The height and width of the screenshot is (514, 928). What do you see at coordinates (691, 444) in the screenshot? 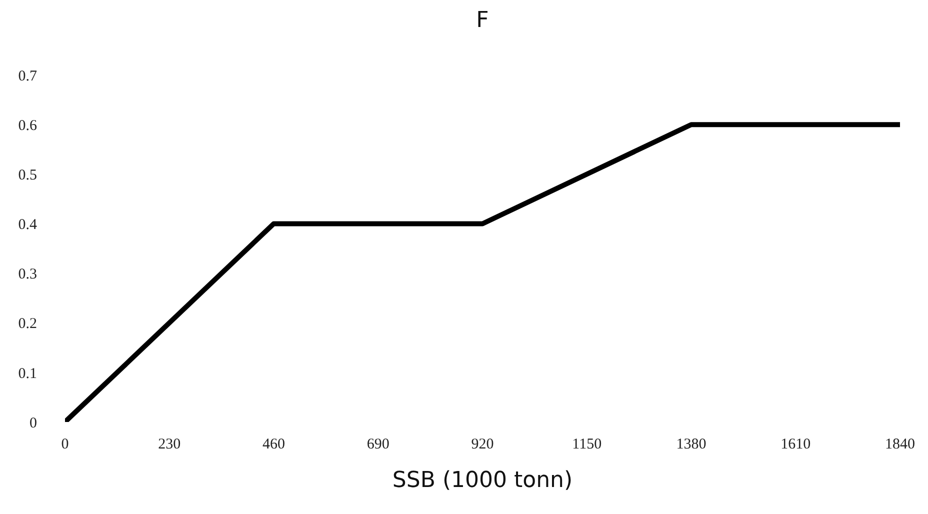
I see `x-tick-label: 1380` at bounding box center [691, 444].